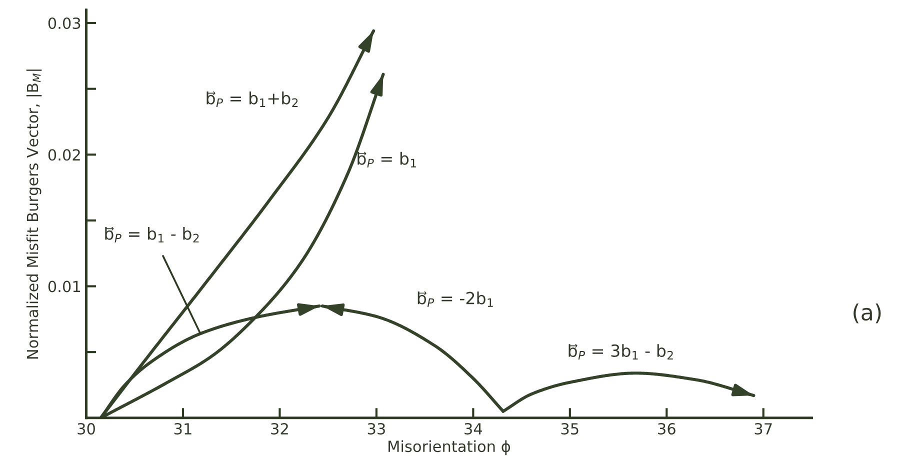  Describe the element at coordinates (867, 314) in the screenshot. I see `text: (a)` at that location.